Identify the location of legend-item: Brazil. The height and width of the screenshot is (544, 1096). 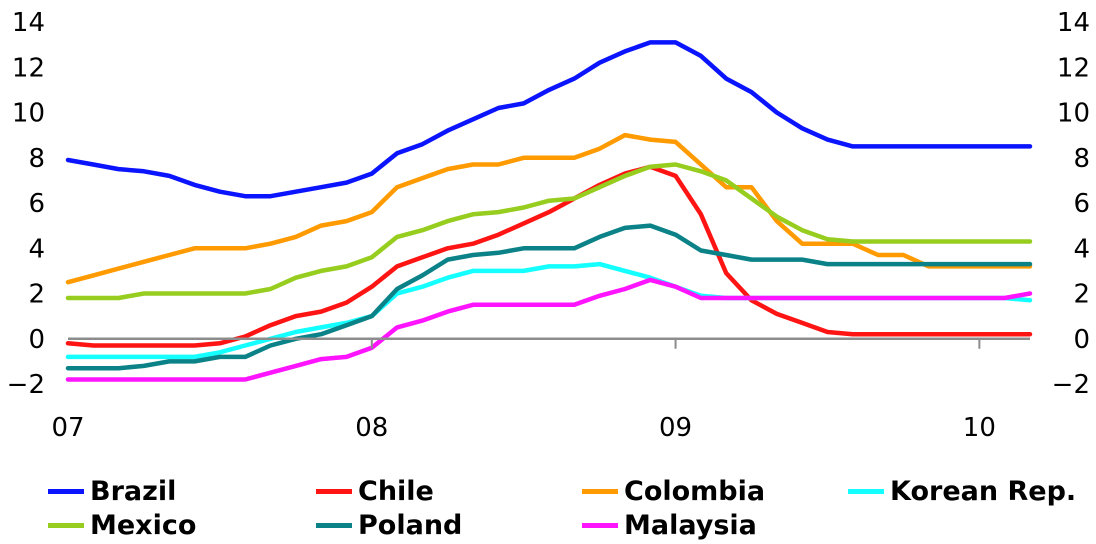
(112, 491).